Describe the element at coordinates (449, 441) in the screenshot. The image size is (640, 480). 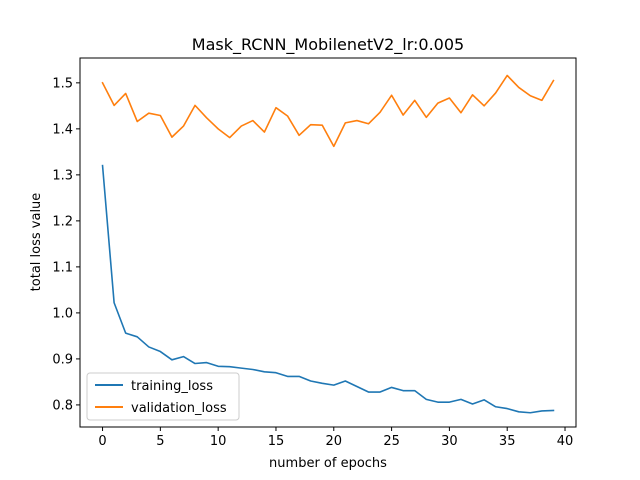
I see `x-tick-label: 30` at that location.